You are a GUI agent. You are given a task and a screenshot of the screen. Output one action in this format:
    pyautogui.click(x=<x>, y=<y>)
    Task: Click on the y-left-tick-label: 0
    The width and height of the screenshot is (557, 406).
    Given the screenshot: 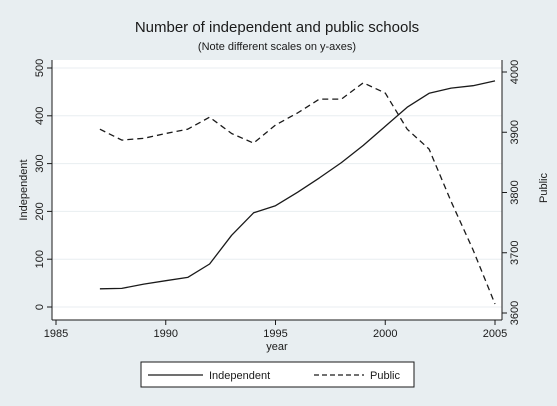 What is the action you would take?
    pyautogui.click(x=40, y=307)
    